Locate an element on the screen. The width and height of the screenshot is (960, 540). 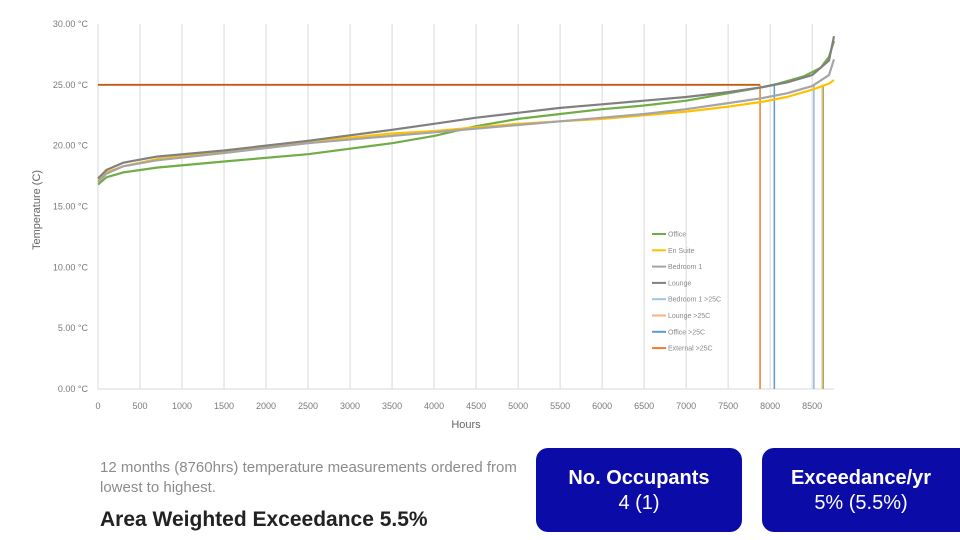
y-tick-label: 5.00 °C is located at coordinates (73, 328).